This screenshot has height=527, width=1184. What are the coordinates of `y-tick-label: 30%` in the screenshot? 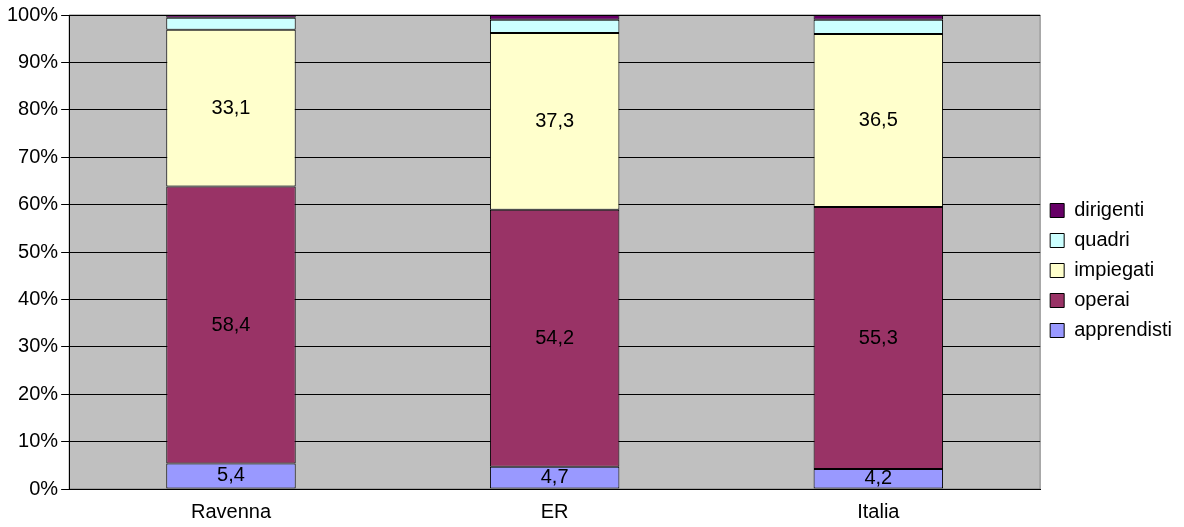 It's located at (38, 345).